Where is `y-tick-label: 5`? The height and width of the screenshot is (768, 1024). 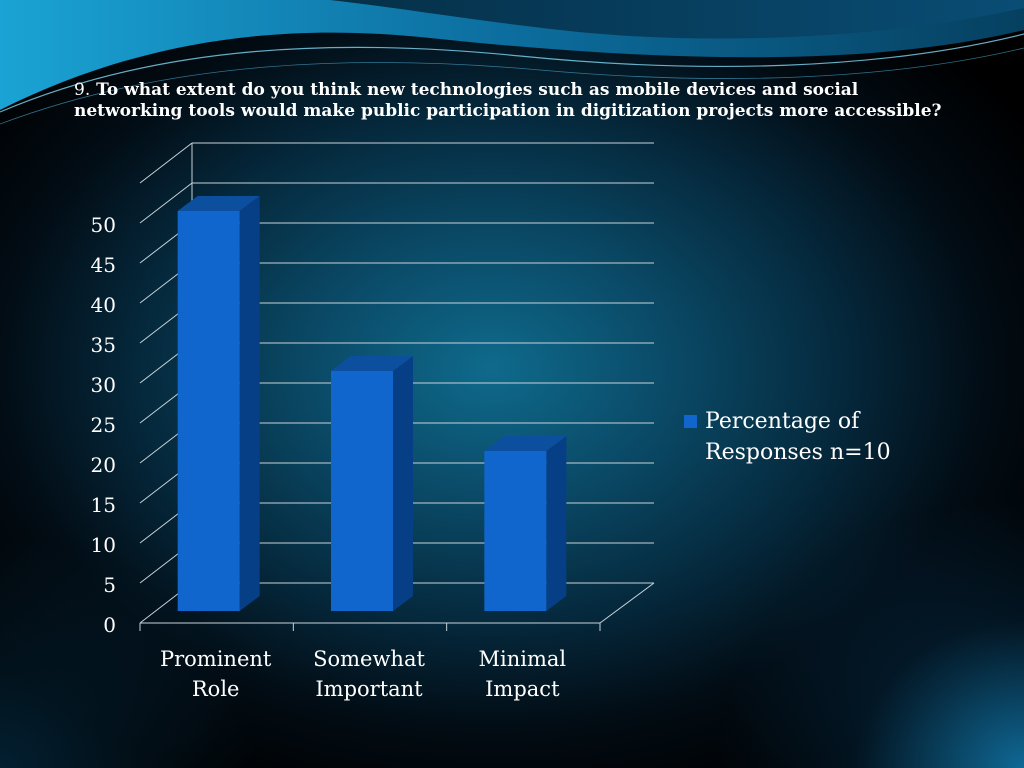
y-tick-label: 5 is located at coordinates (109, 585).